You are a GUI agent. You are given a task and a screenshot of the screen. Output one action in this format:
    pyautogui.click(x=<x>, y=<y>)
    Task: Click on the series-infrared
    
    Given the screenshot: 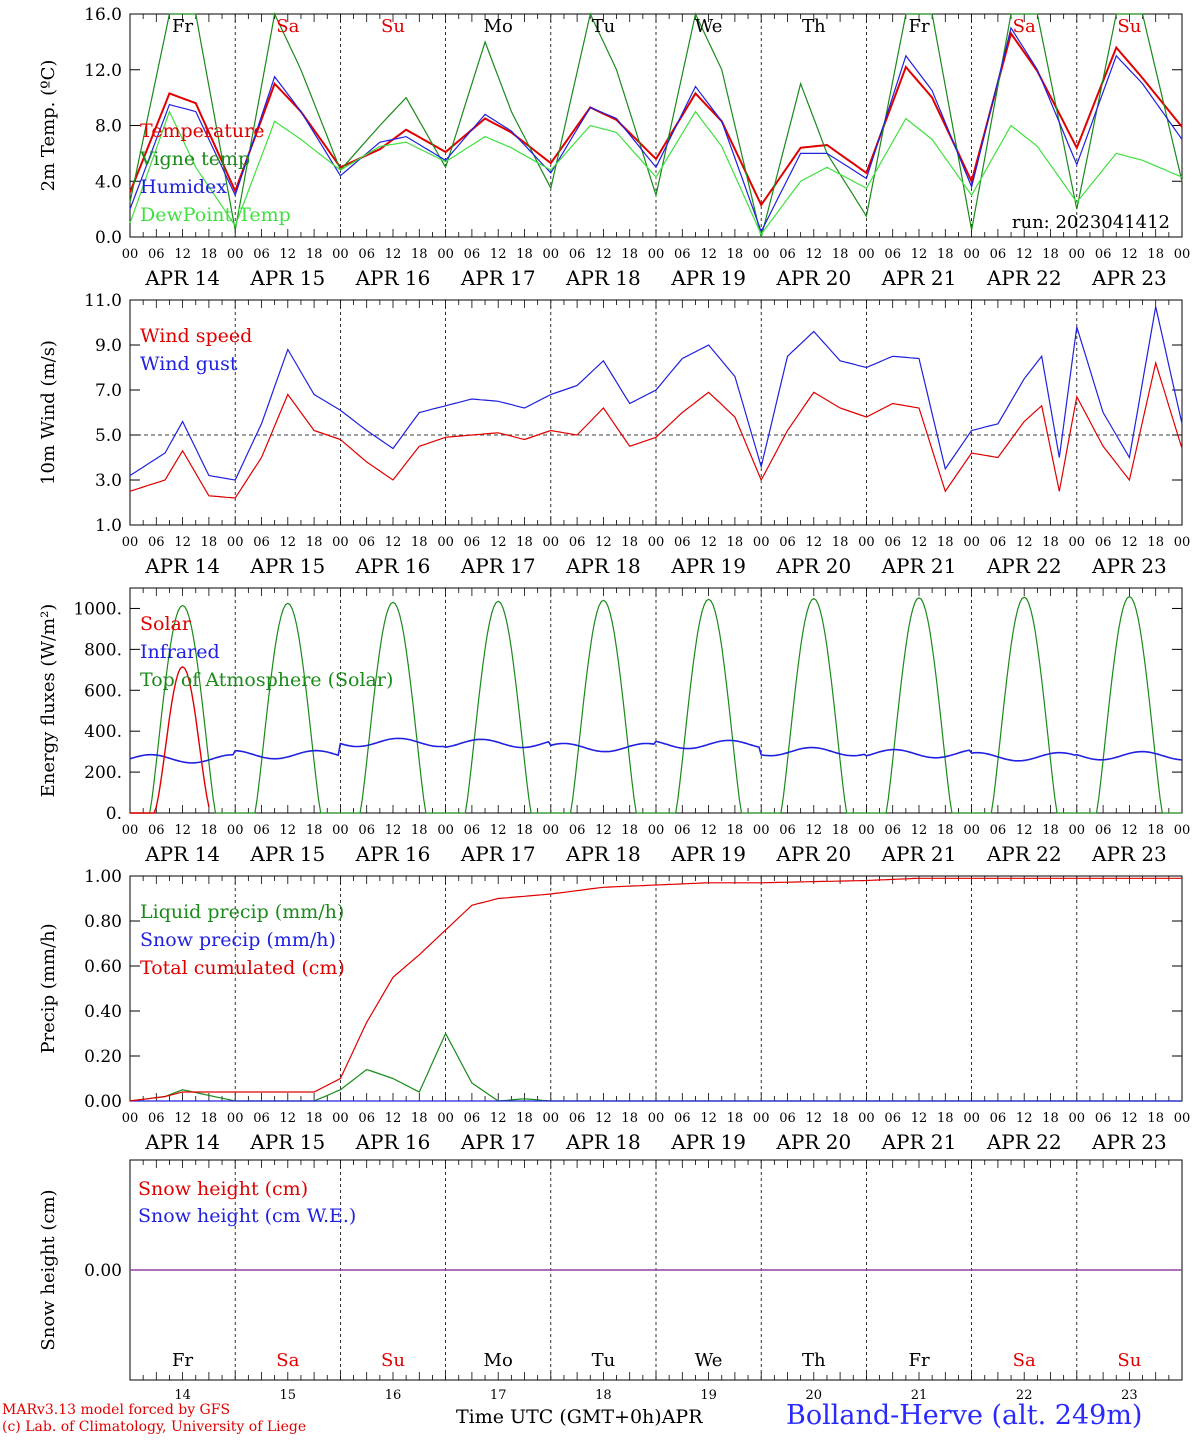 What is the action you would take?
    pyautogui.click(x=656, y=750)
    